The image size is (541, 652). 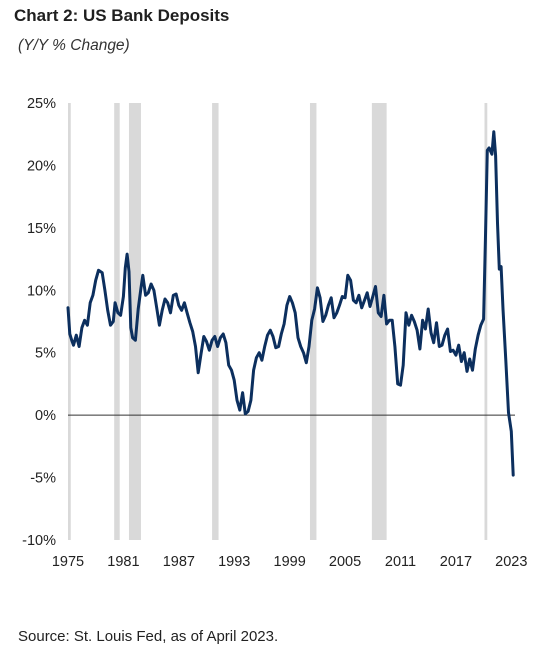 I want to click on x-tick-label: 1999, so click(x=290, y=562).